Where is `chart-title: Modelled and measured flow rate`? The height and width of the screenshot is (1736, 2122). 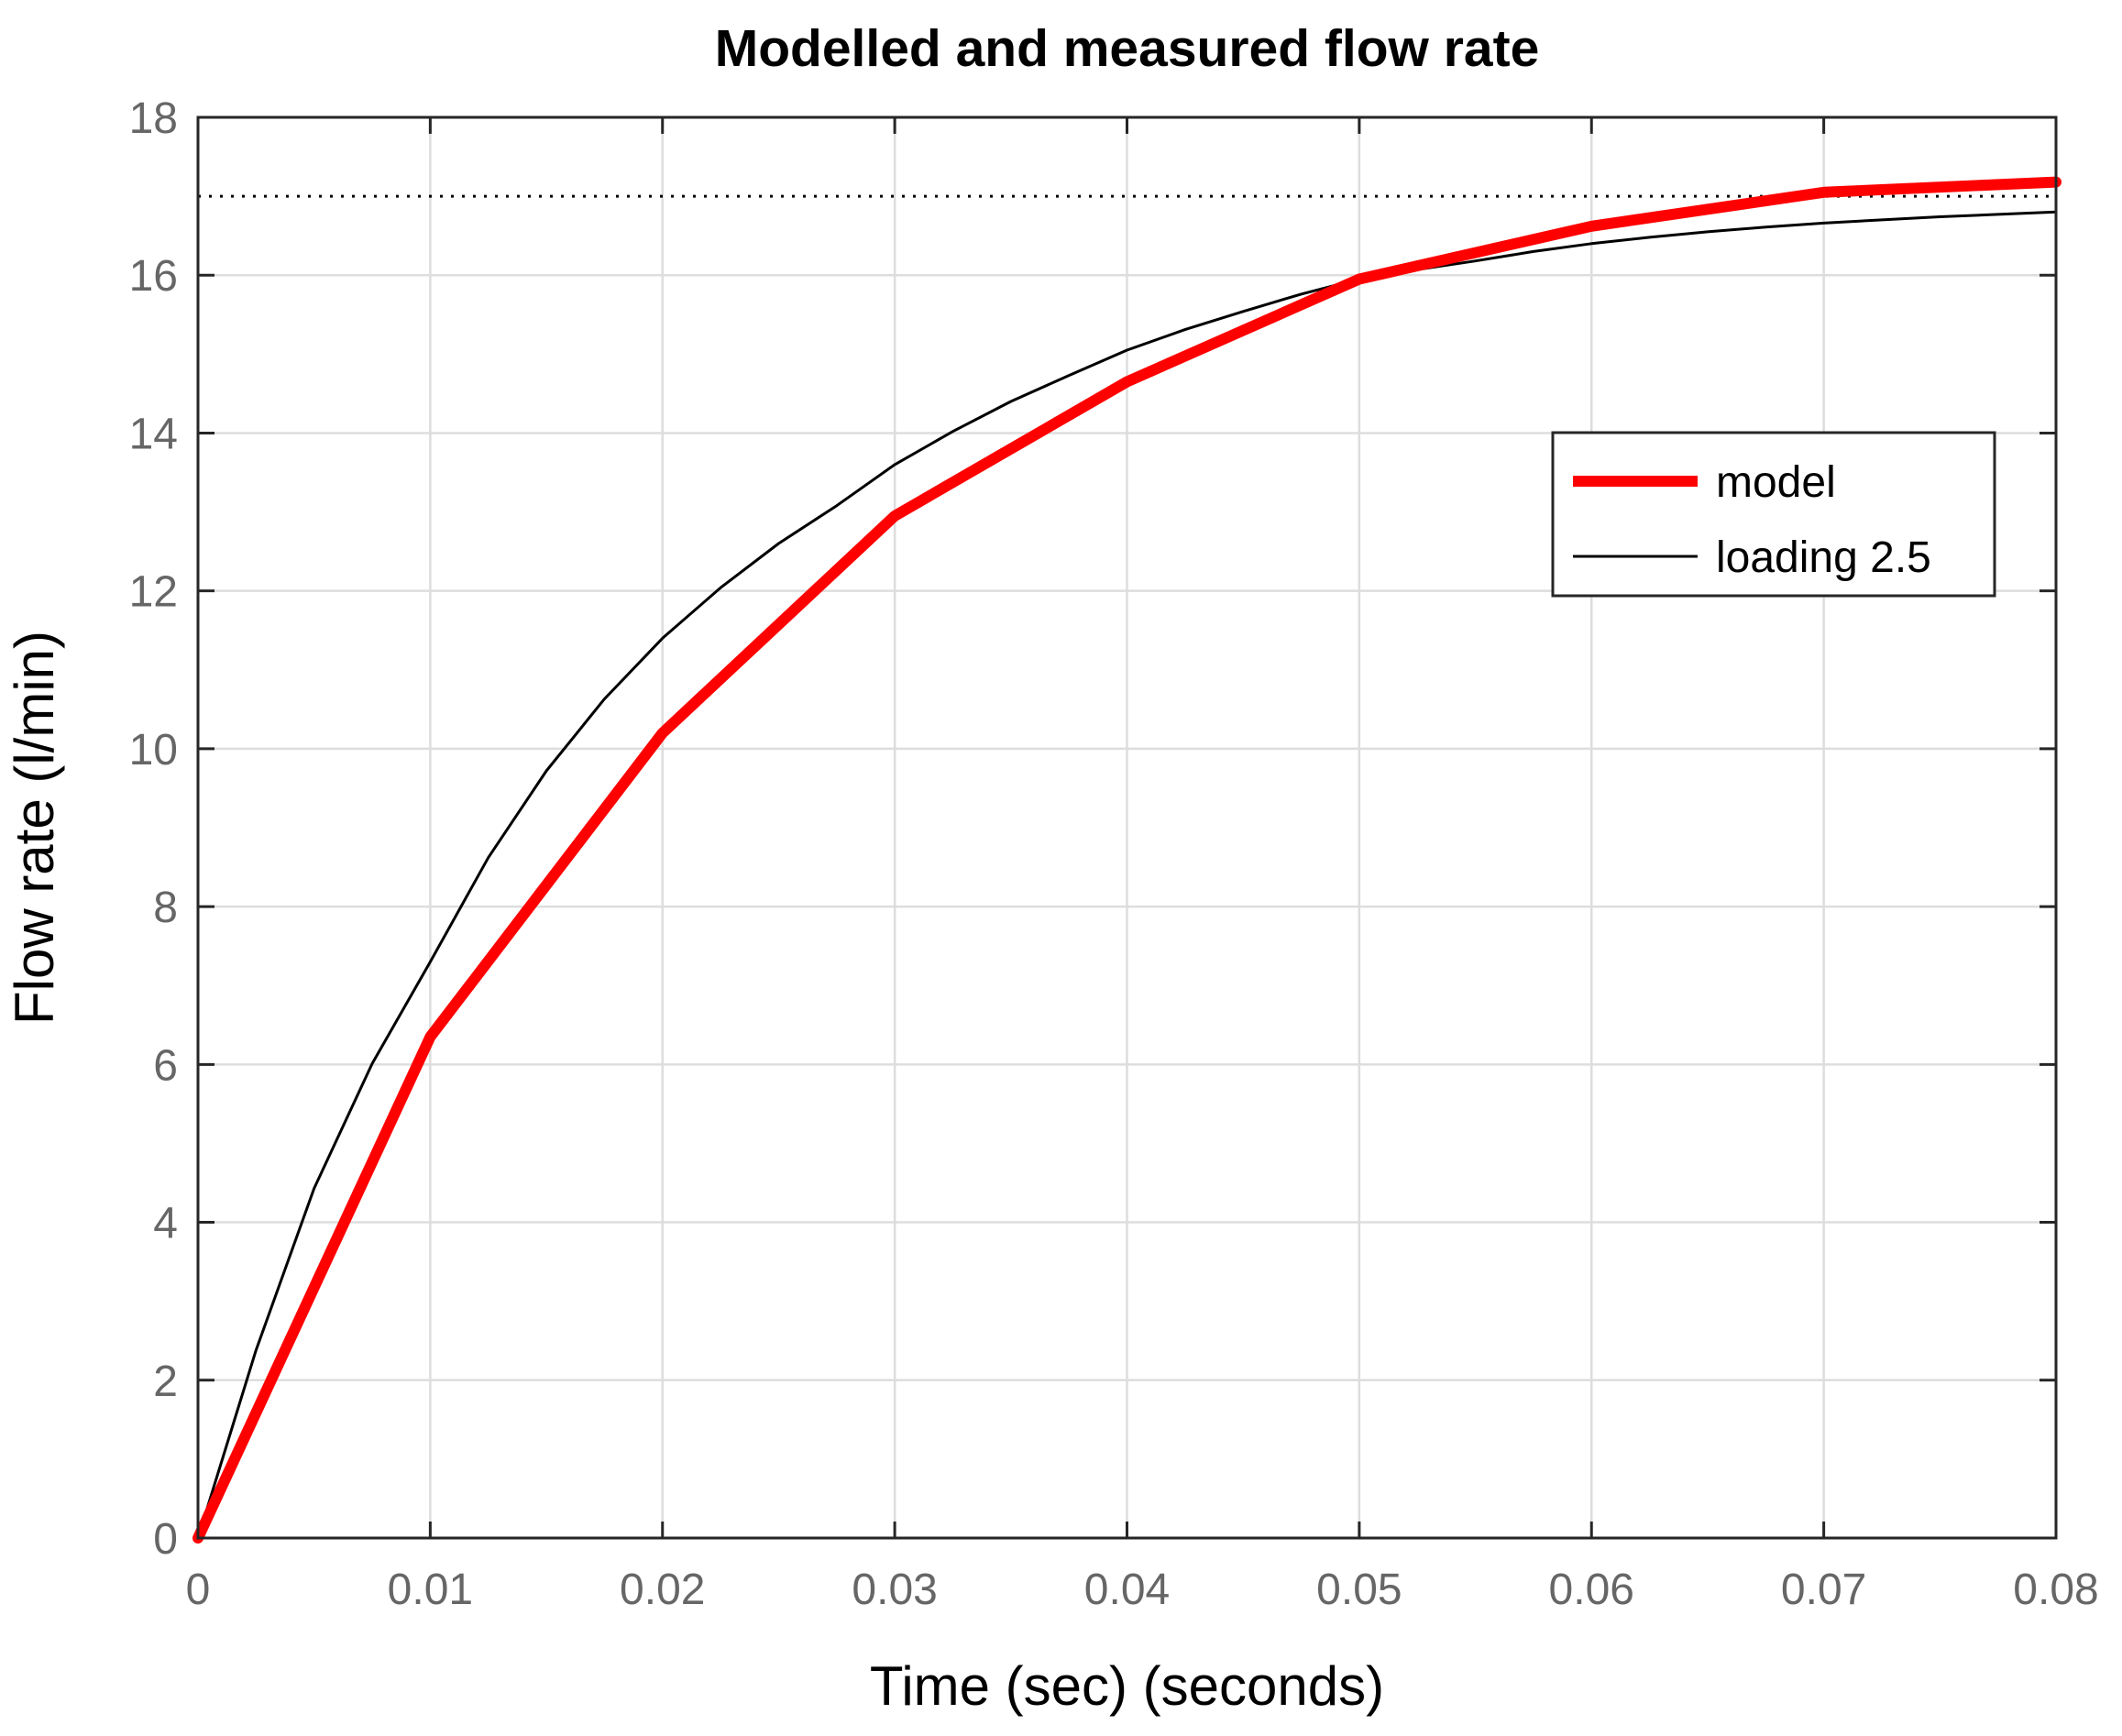
chart-title: Modelled and measured flow rate is located at coordinates (1128, 49).